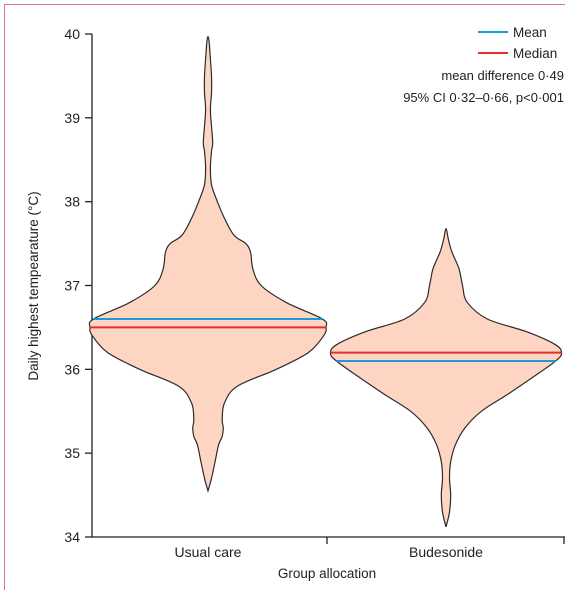  What do you see at coordinates (72, 118) in the screenshot?
I see `y-tick-label: 39` at bounding box center [72, 118].